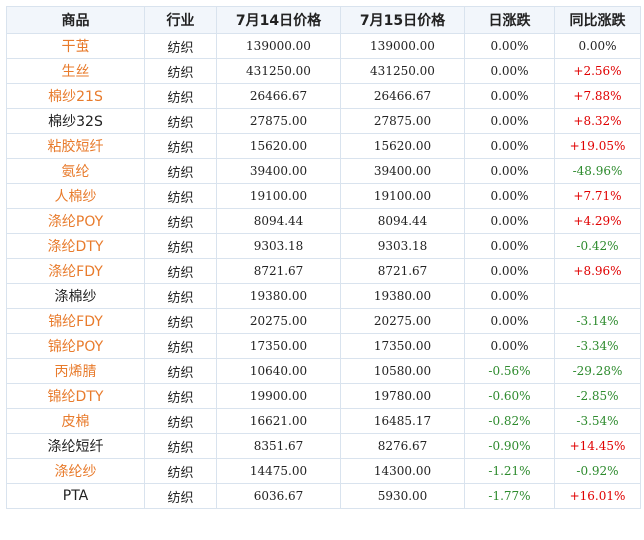 The width and height of the screenshot is (644, 540). What do you see at coordinates (75, 46) in the screenshot?
I see `commodity-name-link: 干茧` at bounding box center [75, 46].